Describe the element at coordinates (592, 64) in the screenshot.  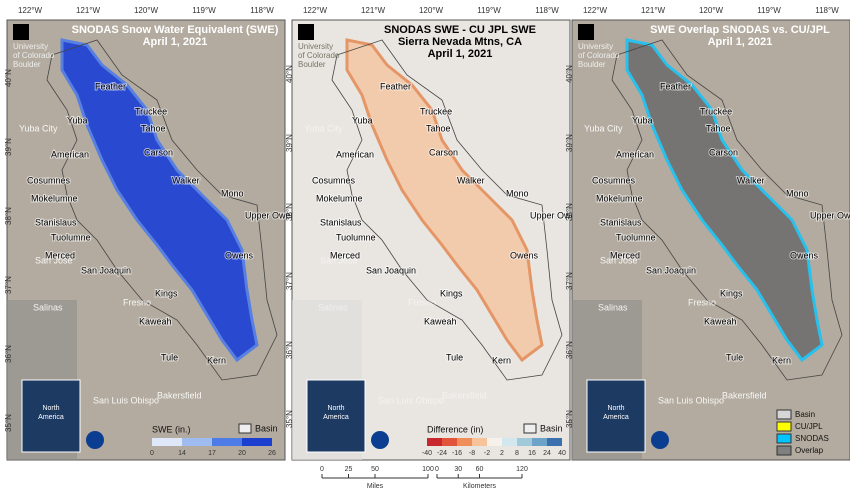
I see `logo-text: Boulder` at that location.